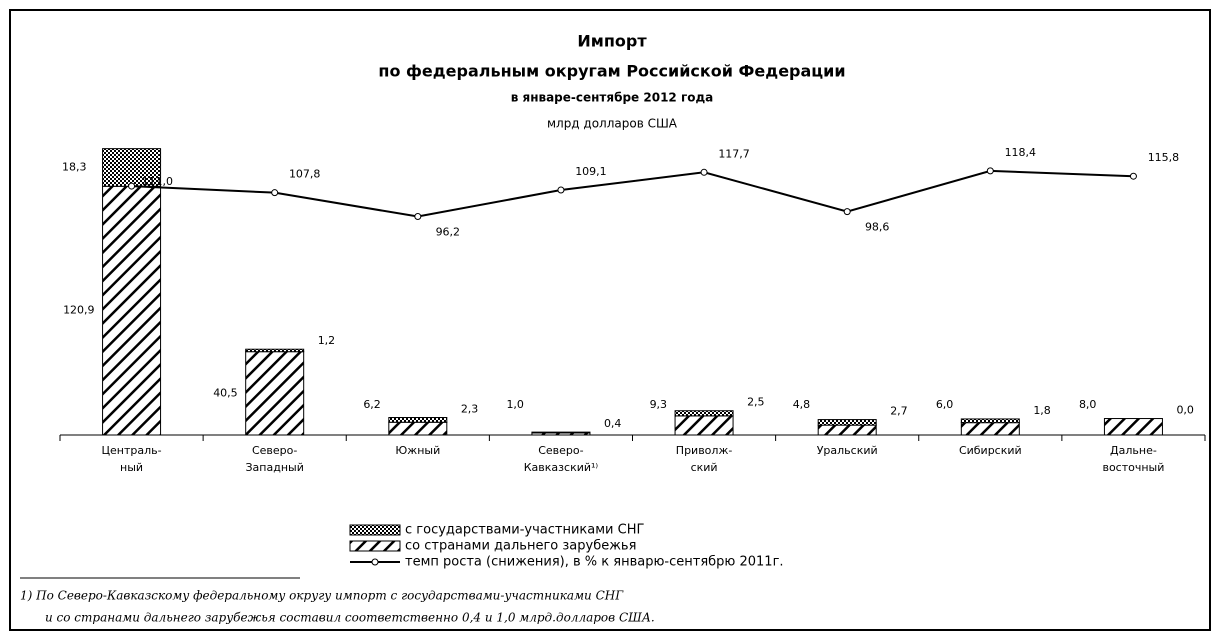  What do you see at coordinates (132, 450) in the screenshot?
I see `x-tick-label: Централь-` at bounding box center [132, 450].